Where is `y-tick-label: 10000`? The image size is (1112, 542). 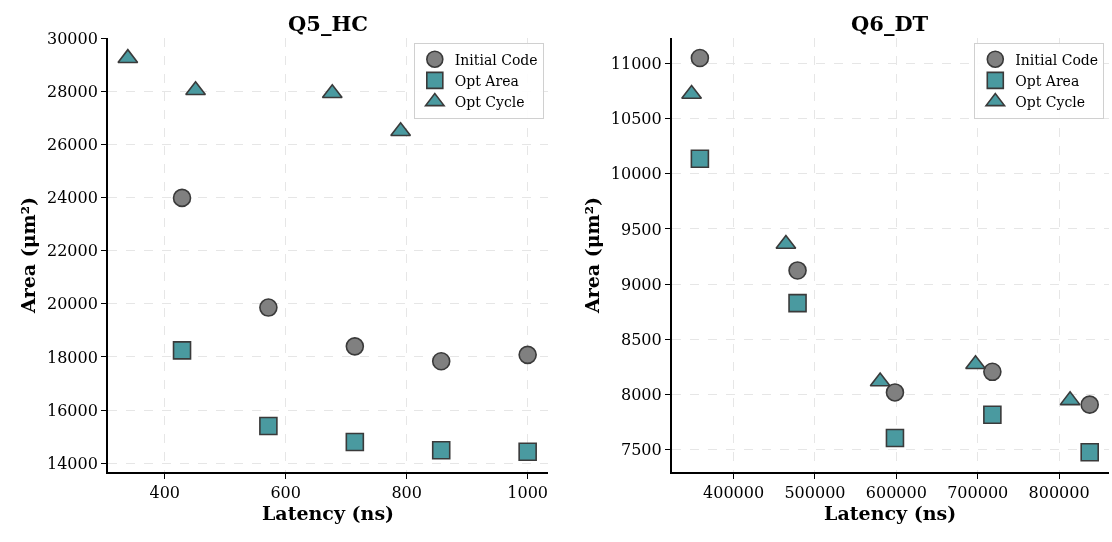 y-tick-label: 10000 is located at coordinates (636, 174).